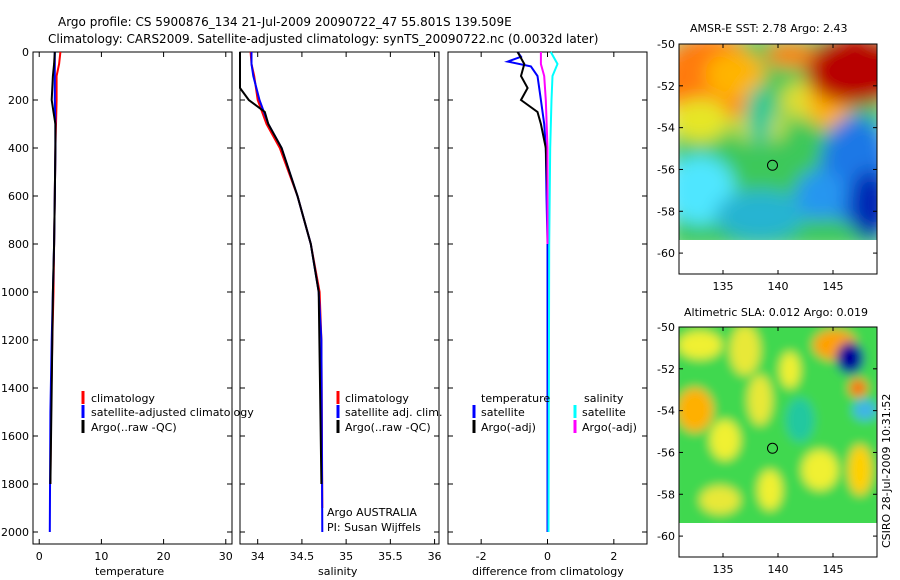 The width and height of the screenshot is (900, 580). Describe the element at coordinates (772, 448) in the screenshot. I see `argo-position-marker-sla` at that location.